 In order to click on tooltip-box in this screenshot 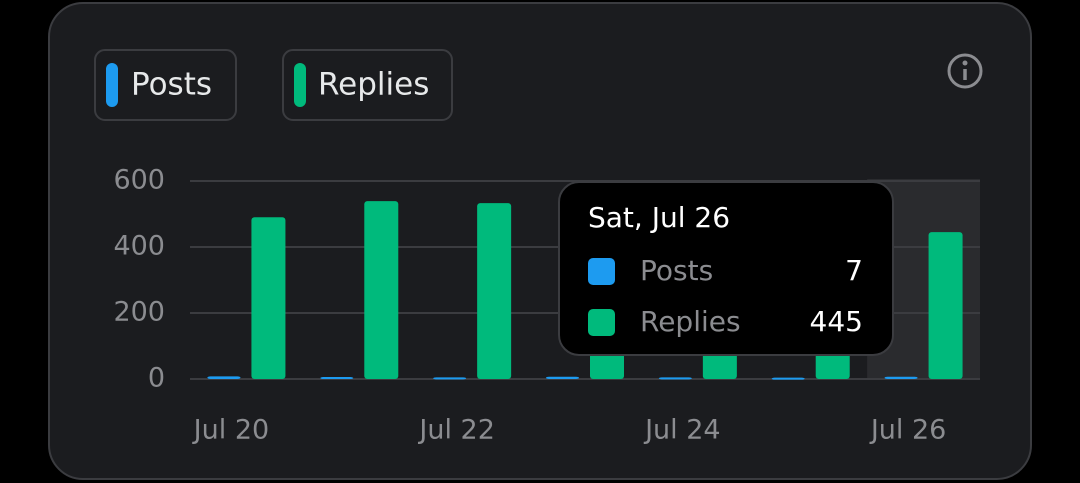, I will do `click(726, 268)`.